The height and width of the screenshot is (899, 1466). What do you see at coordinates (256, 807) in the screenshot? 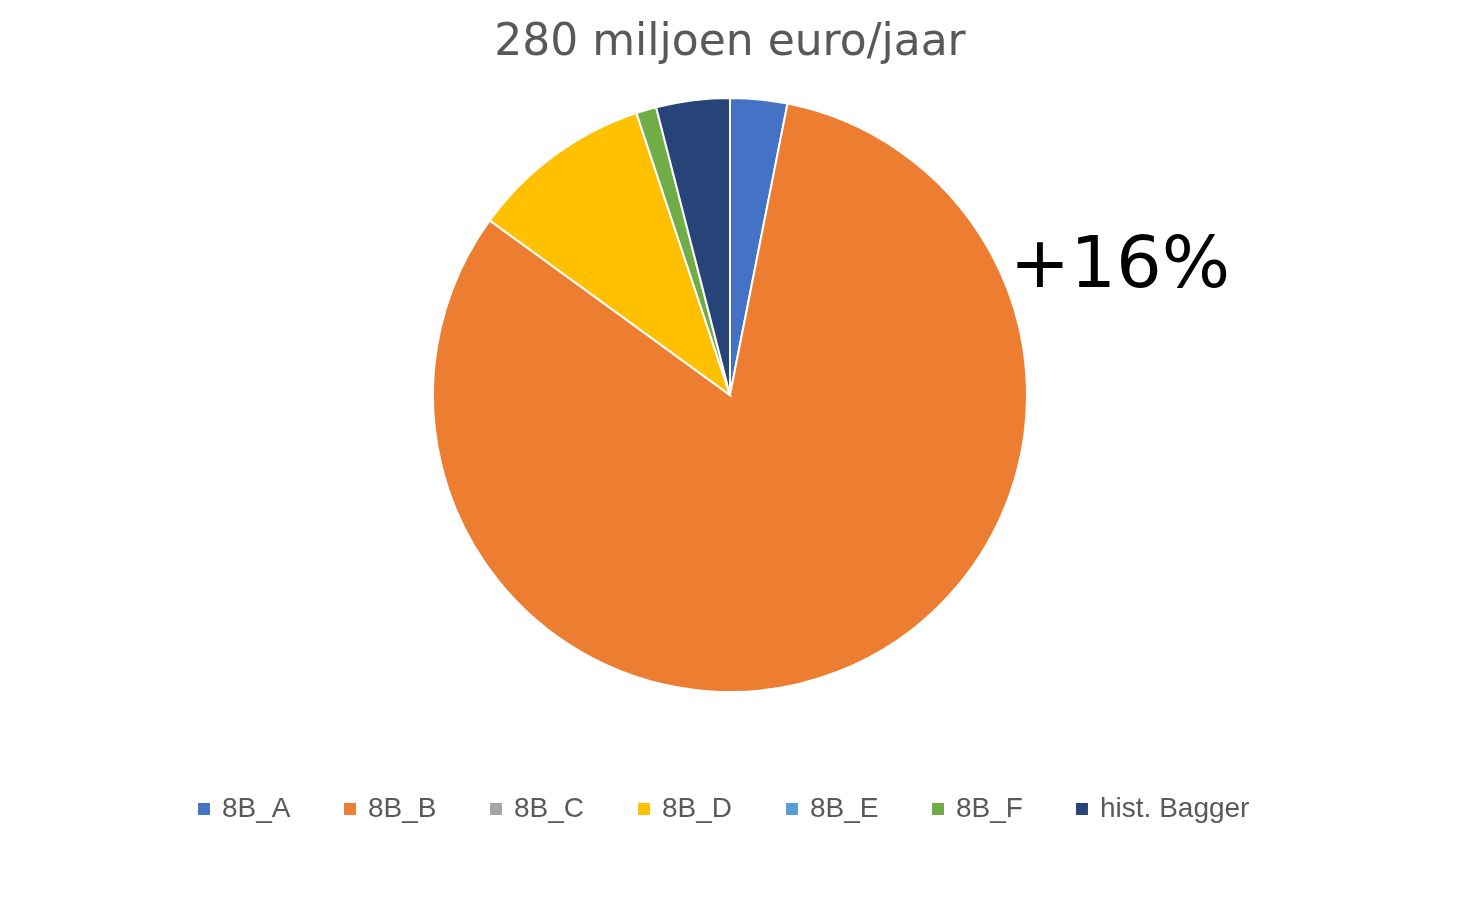
I see `legend-label: 8B_A` at bounding box center [256, 807].